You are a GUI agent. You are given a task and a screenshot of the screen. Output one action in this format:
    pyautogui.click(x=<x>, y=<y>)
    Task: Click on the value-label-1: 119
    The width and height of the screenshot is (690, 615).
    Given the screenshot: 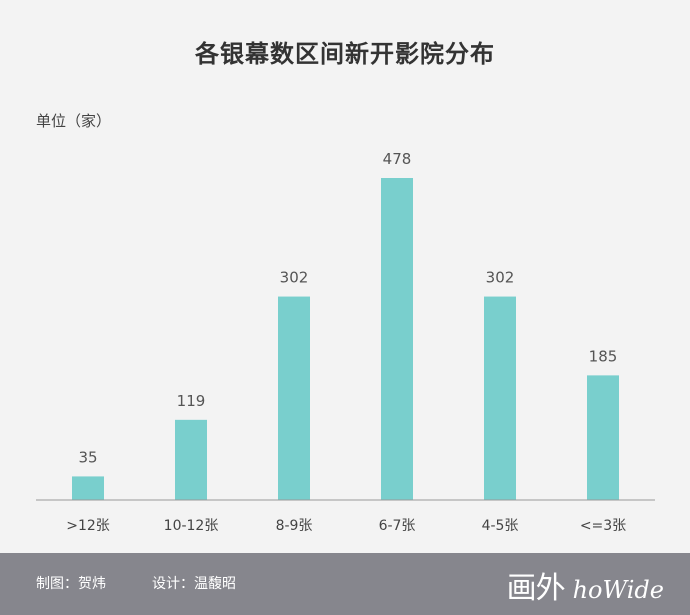 What is the action you would take?
    pyautogui.click(x=191, y=401)
    